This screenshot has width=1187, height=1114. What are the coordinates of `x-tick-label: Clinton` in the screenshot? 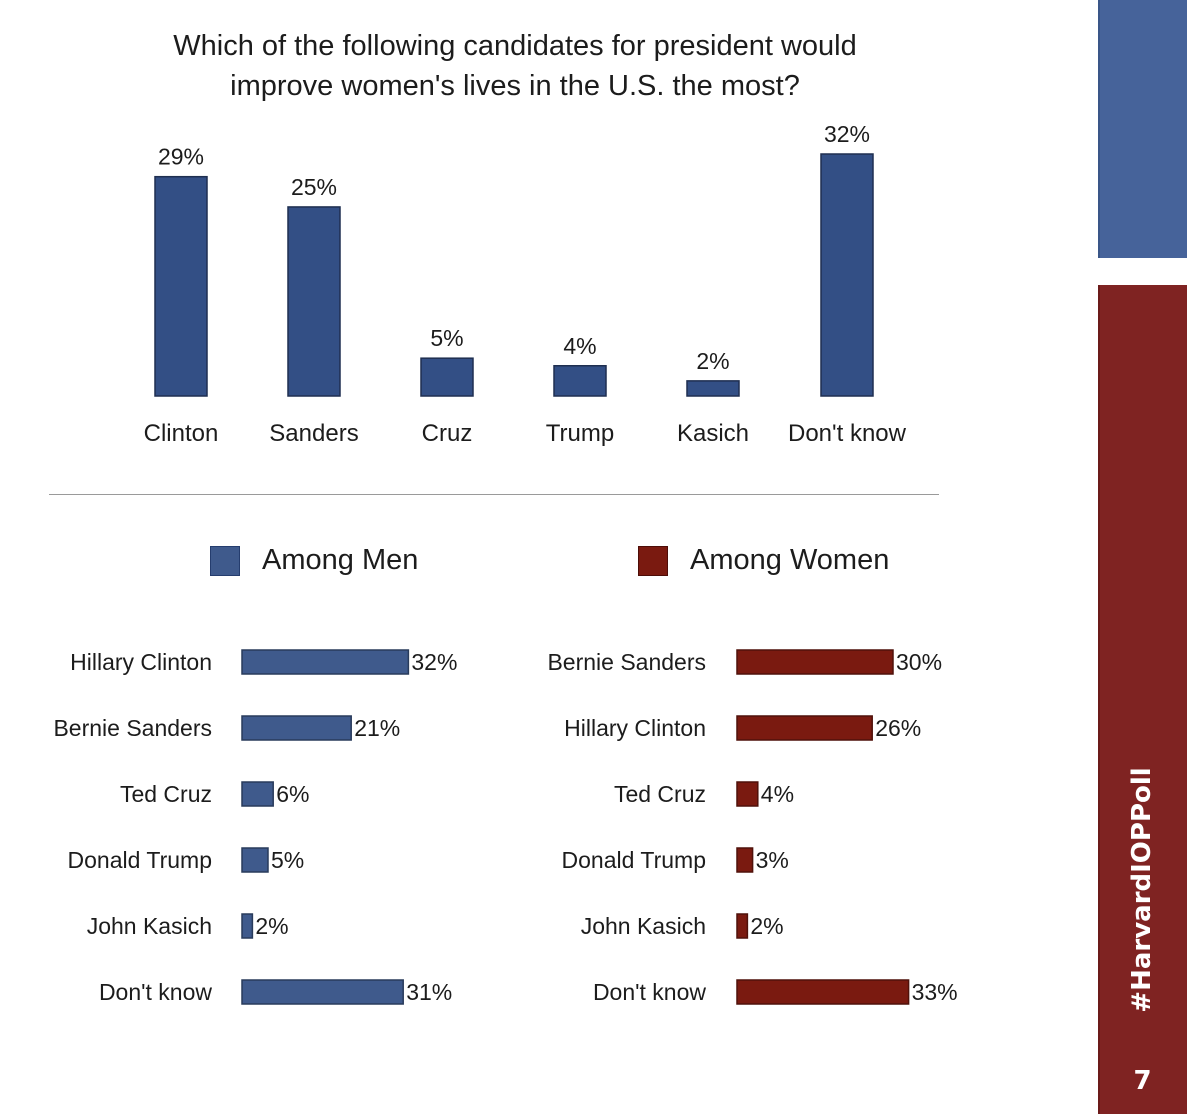 It's located at (181, 433).